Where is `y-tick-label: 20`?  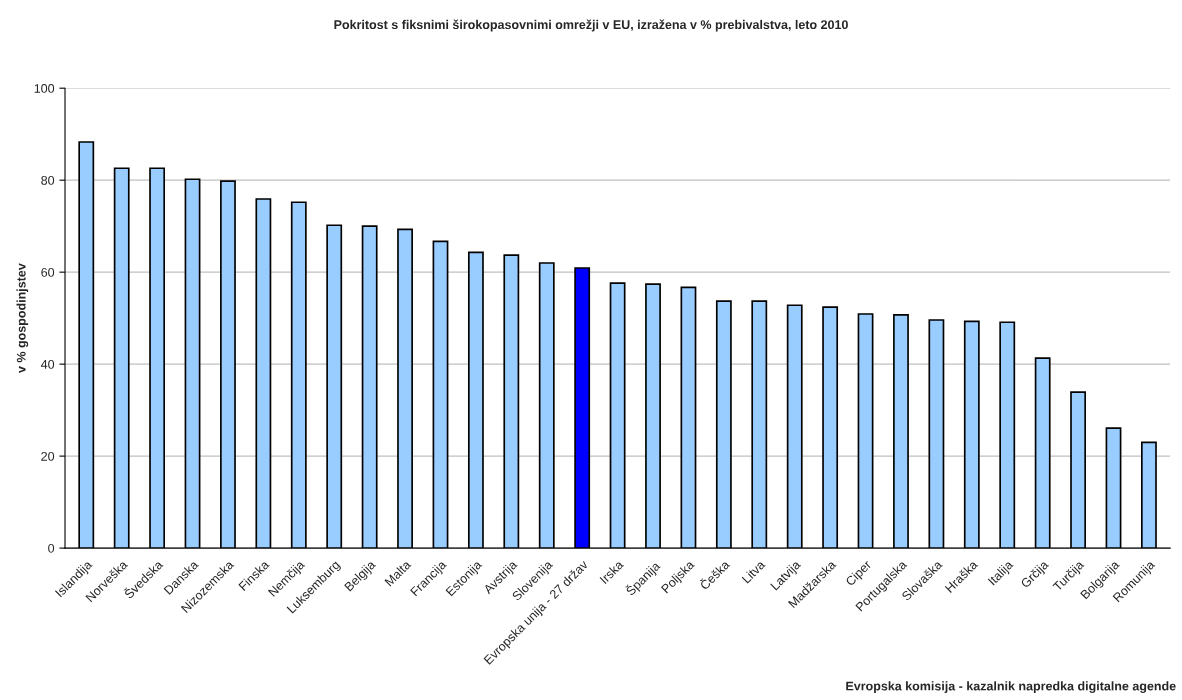 y-tick-label: 20 is located at coordinates (48, 456).